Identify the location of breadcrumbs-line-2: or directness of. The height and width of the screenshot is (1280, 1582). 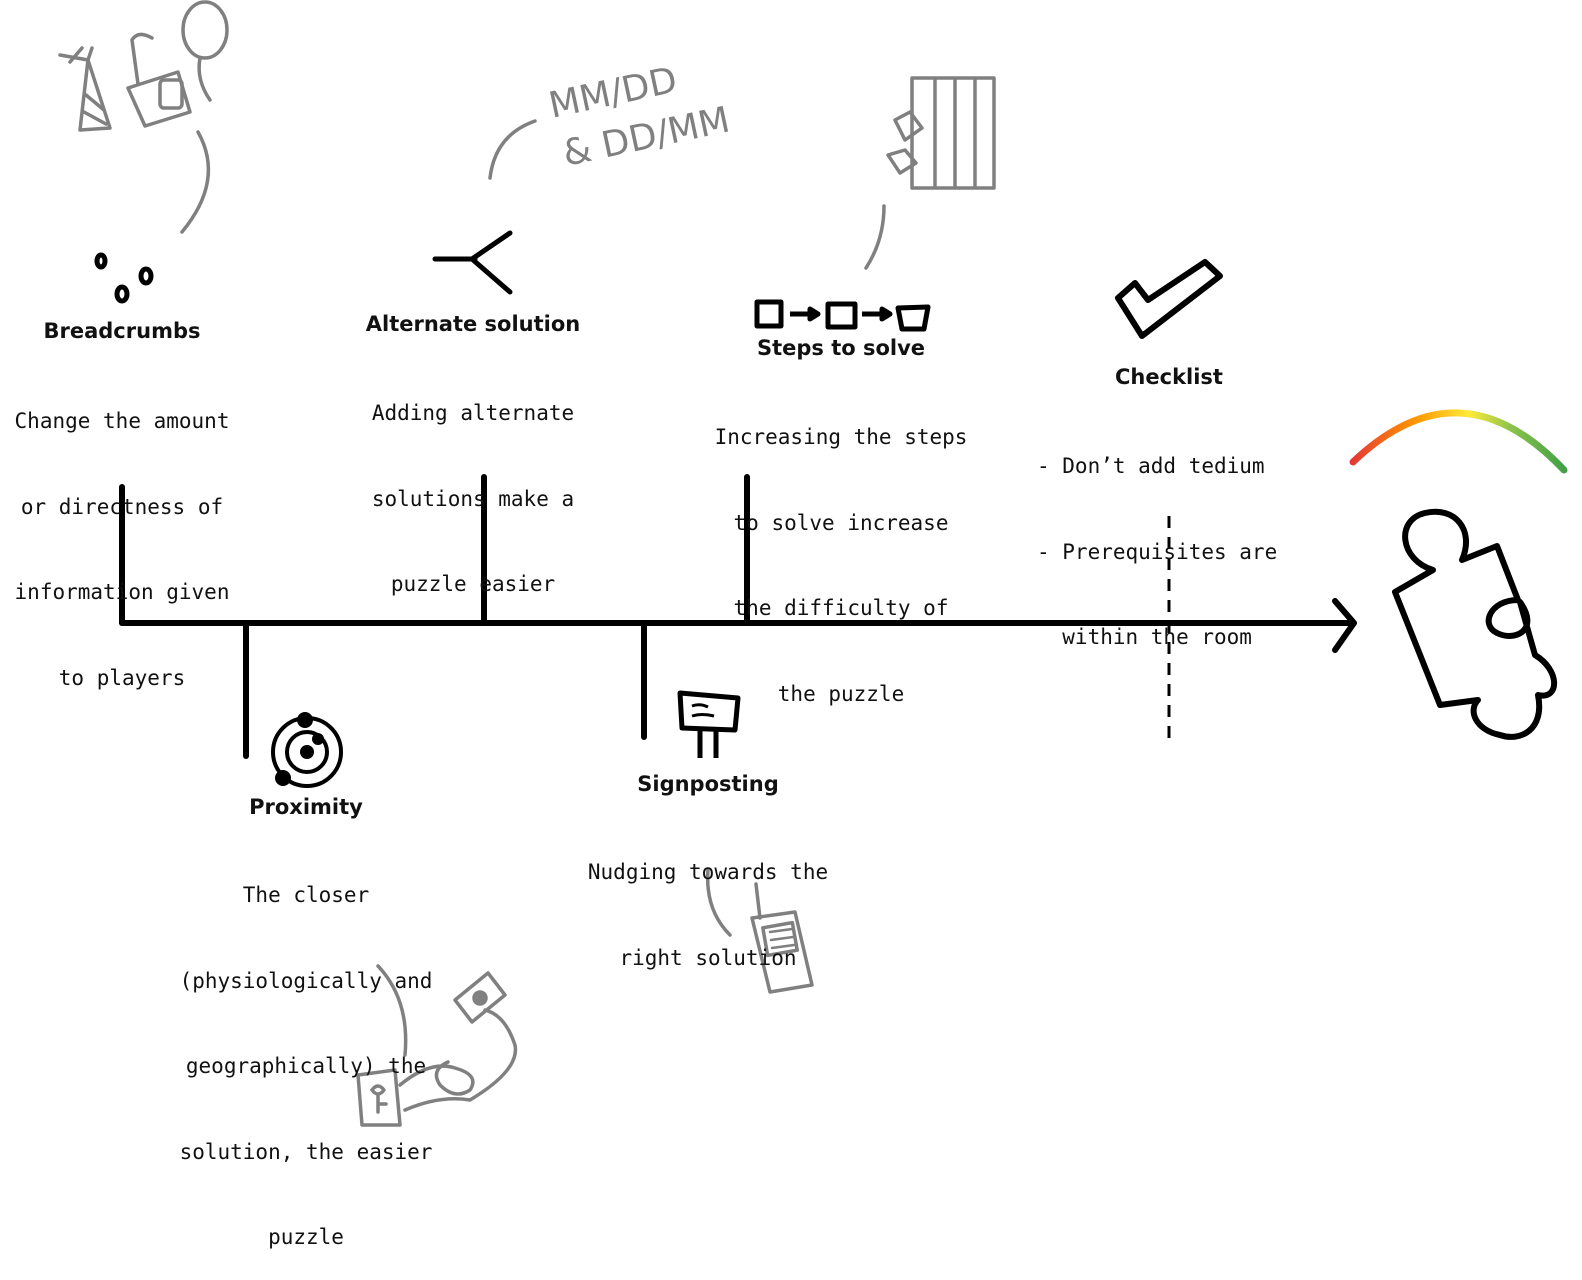
(122, 506).